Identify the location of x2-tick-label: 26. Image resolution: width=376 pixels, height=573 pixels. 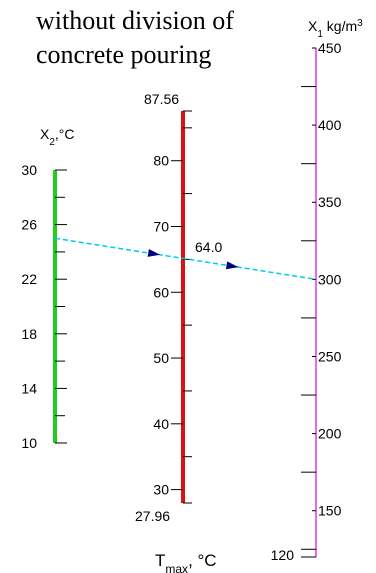
(29, 225).